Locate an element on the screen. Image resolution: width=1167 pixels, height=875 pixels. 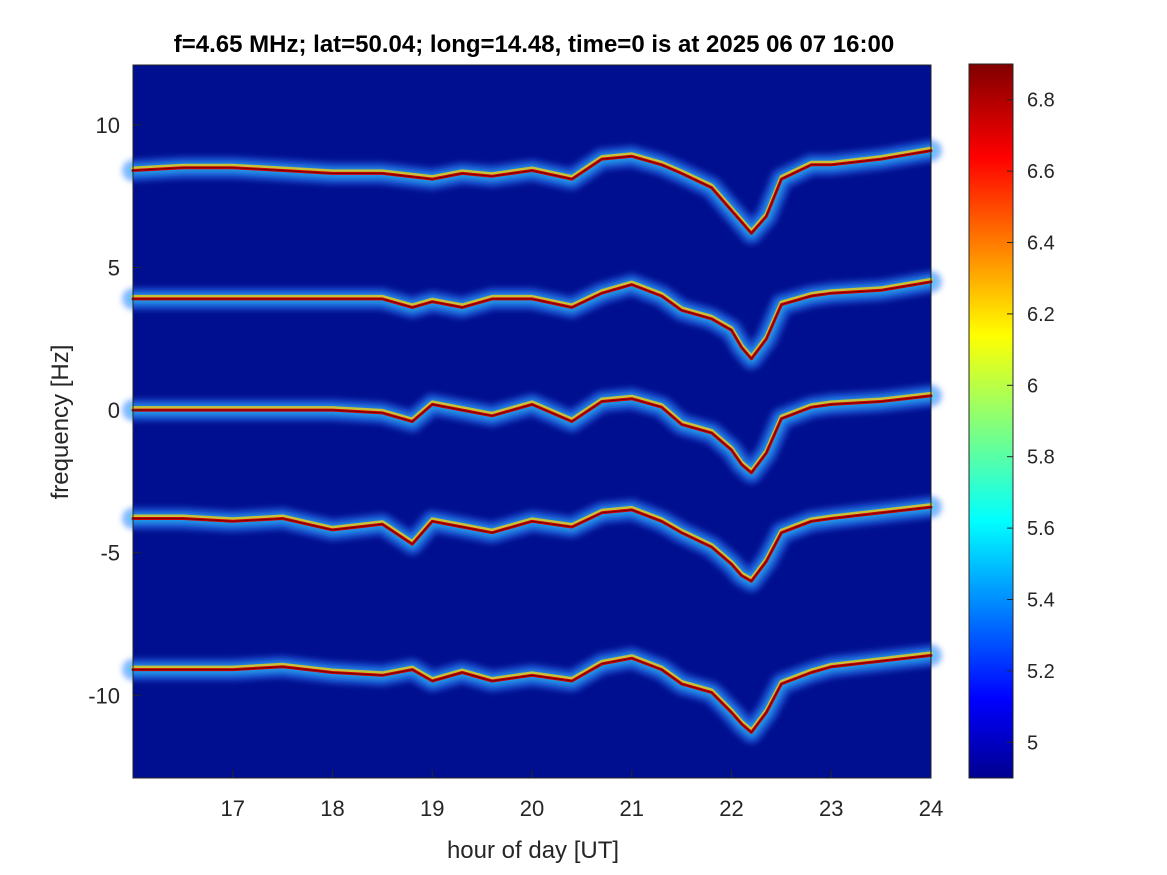
colorbar-tick-label: 6.6 is located at coordinates (1041, 172).